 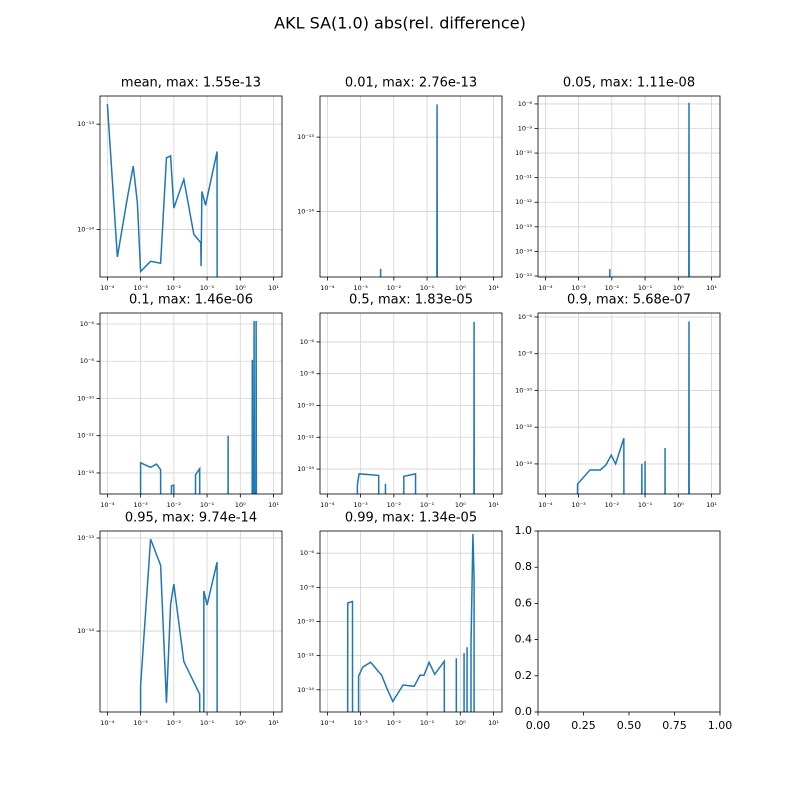 What do you see at coordinates (411, 83) in the screenshot?
I see `subplot-title: 0.01, max: 2.76e-13` at bounding box center [411, 83].